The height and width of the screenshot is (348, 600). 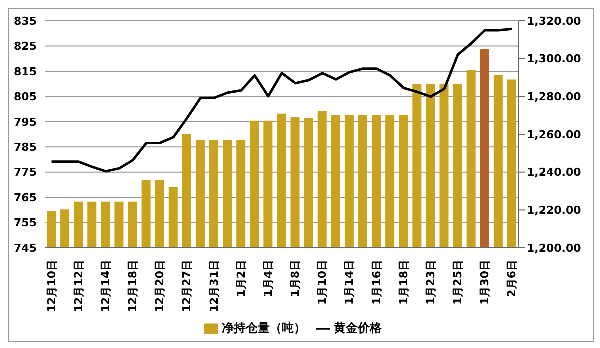 What do you see at coordinates (25, 173) in the screenshot?
I see `y-tick-label: 775` at bounding box center [25, 173].